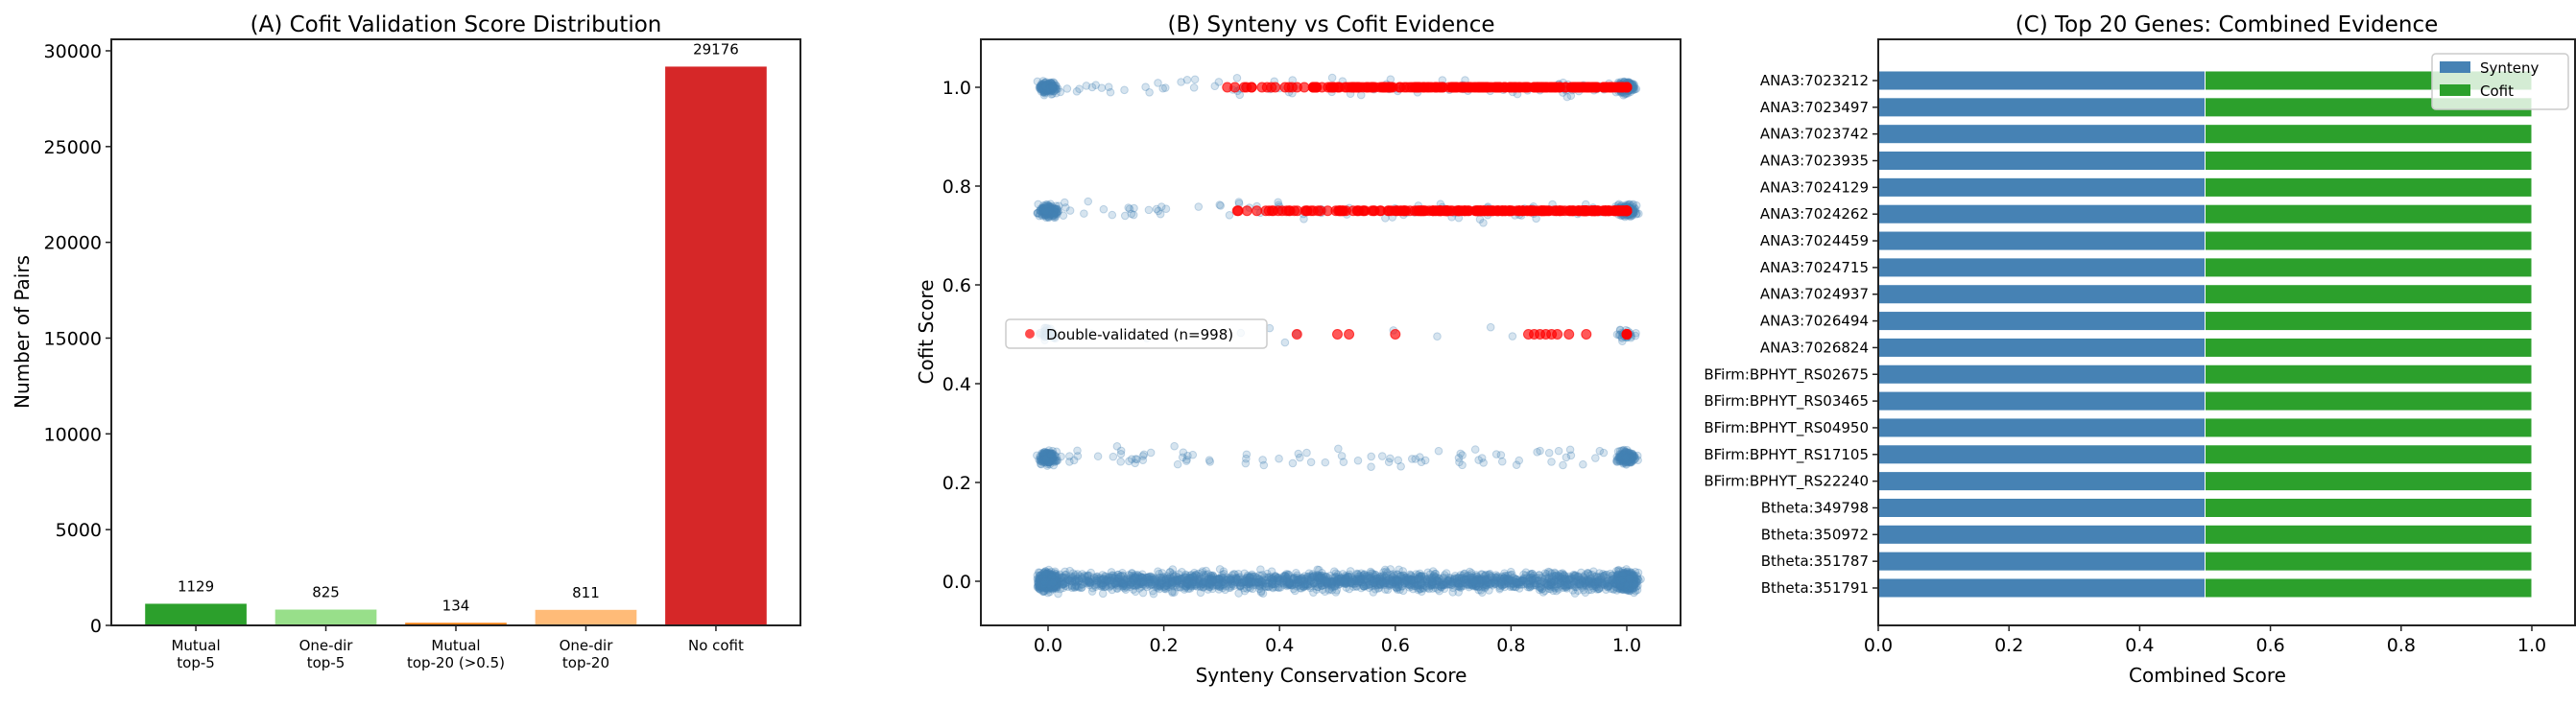 Image resolution: width=2576 pixels, height=705 pixels. Describe the element at coordinates (456, 24) in the screenshot. I see `panel-a-title: (A) Cofit Validation Score Distribution` at that location.